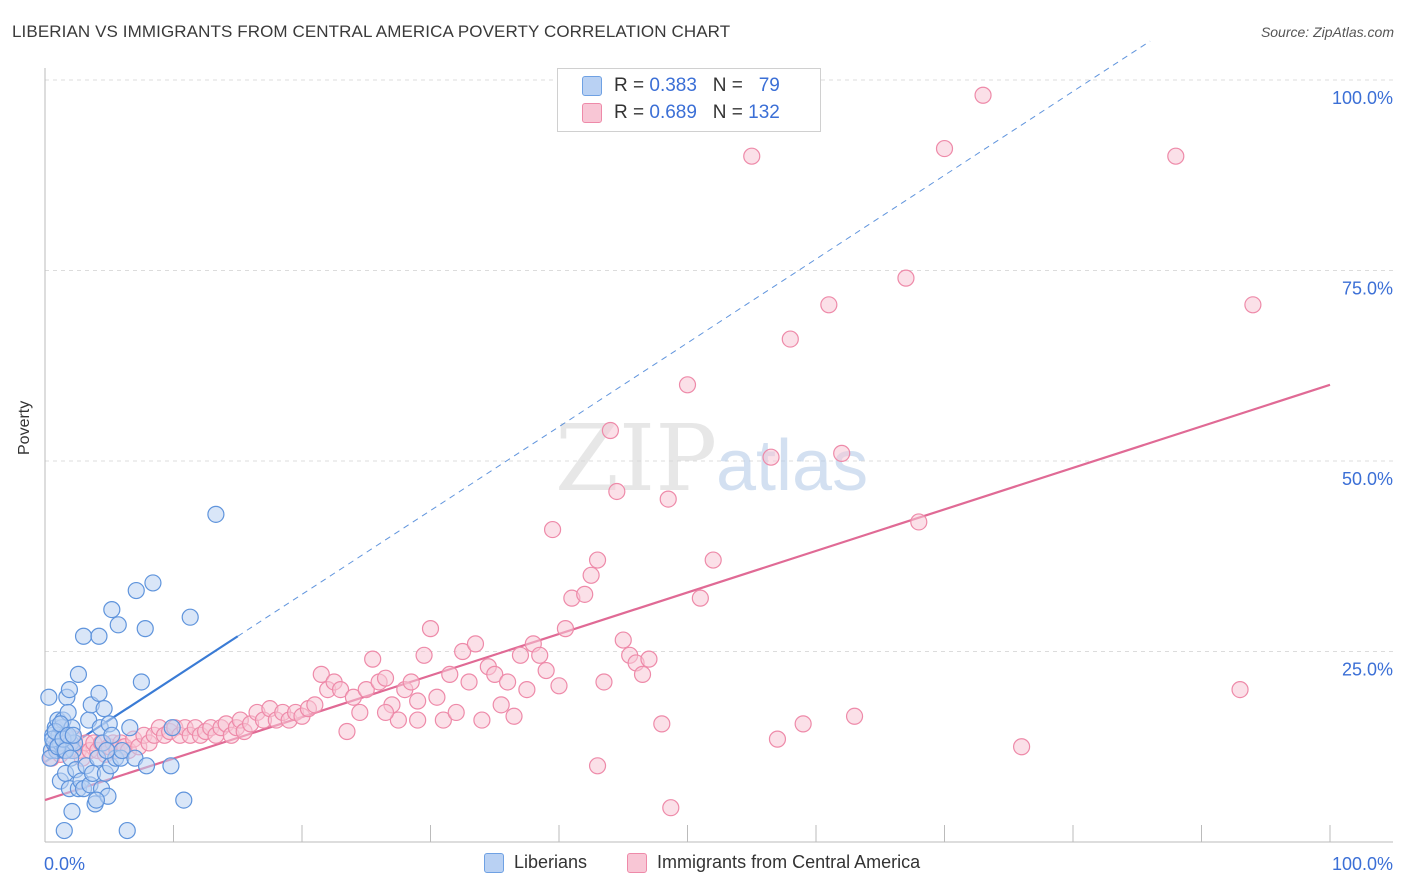 The width and height of the screenshot is (1406, 892). What do you see at coordinates (1362, 98) in the screenshot?
I see `y-tick-label: 100.0%` at bounding box center [1362, 98].